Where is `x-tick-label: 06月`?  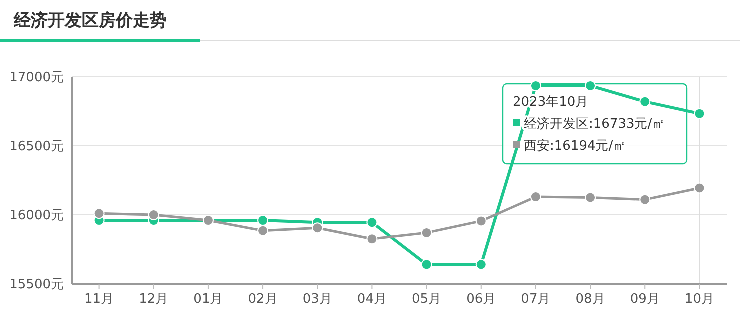 x-tick-label: 06月 is located at coordinates (481, 299).